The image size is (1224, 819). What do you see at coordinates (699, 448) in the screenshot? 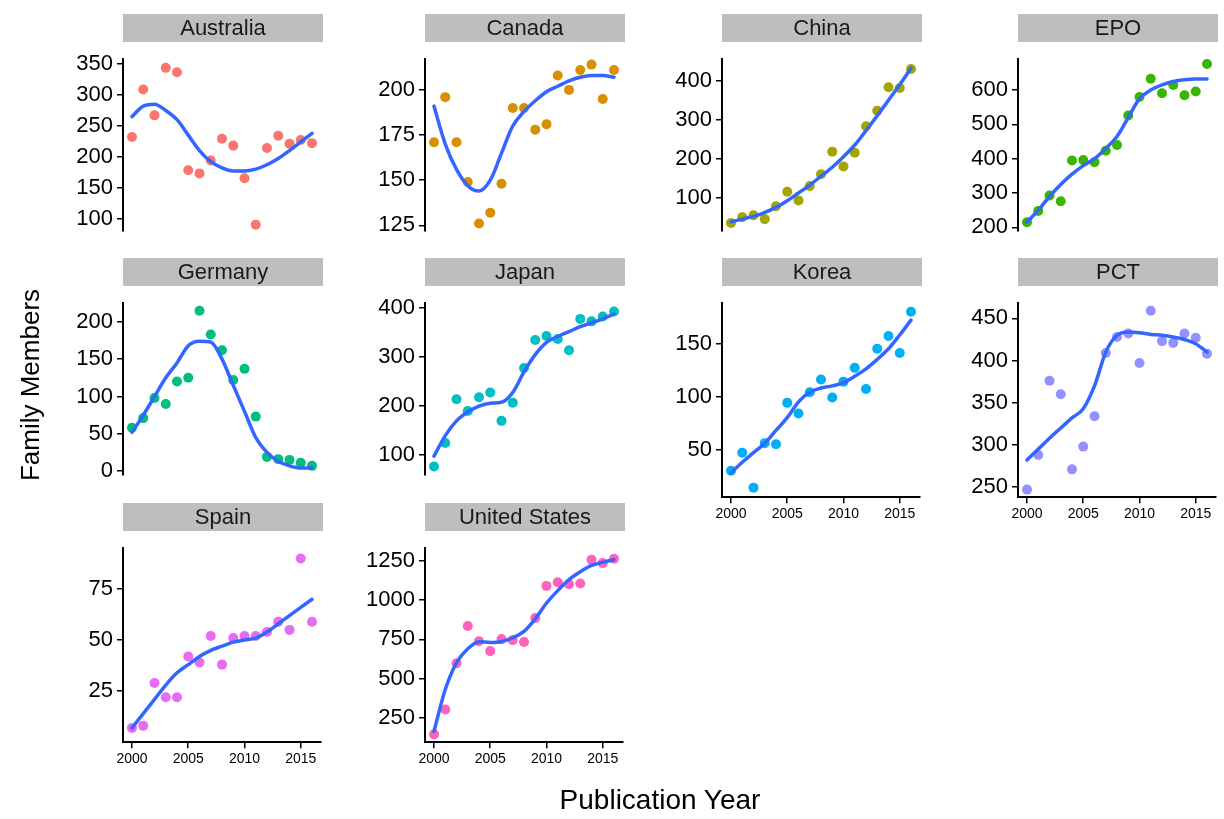
I see `y-tick-label: 50` at bounding box center [699, 448].